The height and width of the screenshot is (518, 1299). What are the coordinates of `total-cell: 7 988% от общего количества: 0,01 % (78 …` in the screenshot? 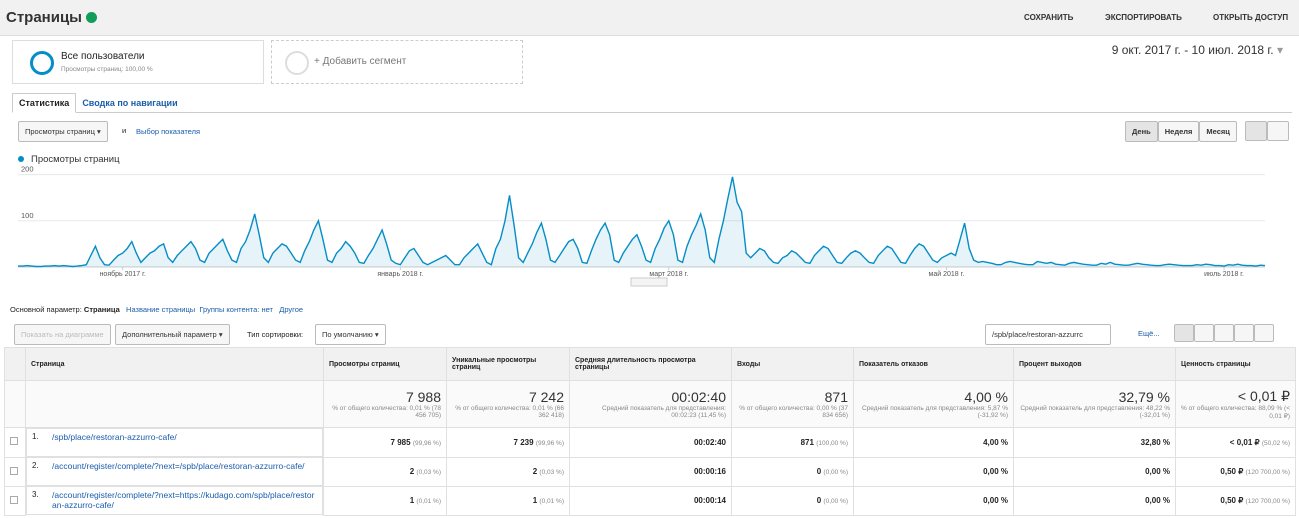 It's located at (385, 404).